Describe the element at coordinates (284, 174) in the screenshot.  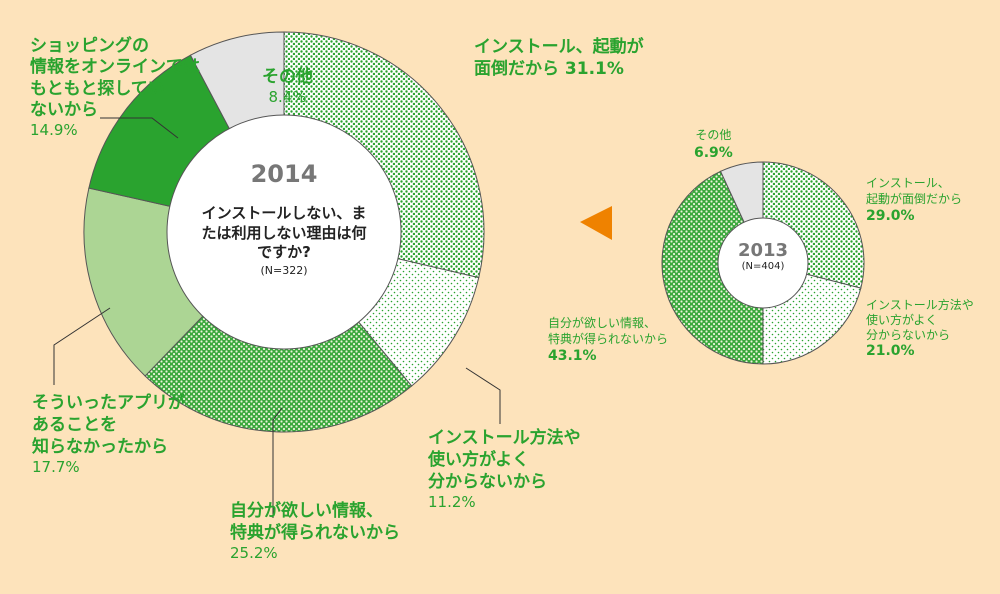
I see `donut-2014-year: 2014` at that location.